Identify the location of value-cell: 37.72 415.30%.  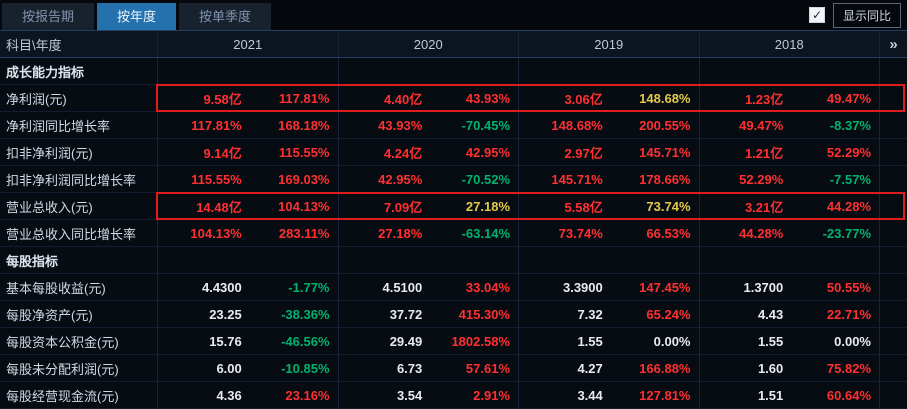
(429, 314).